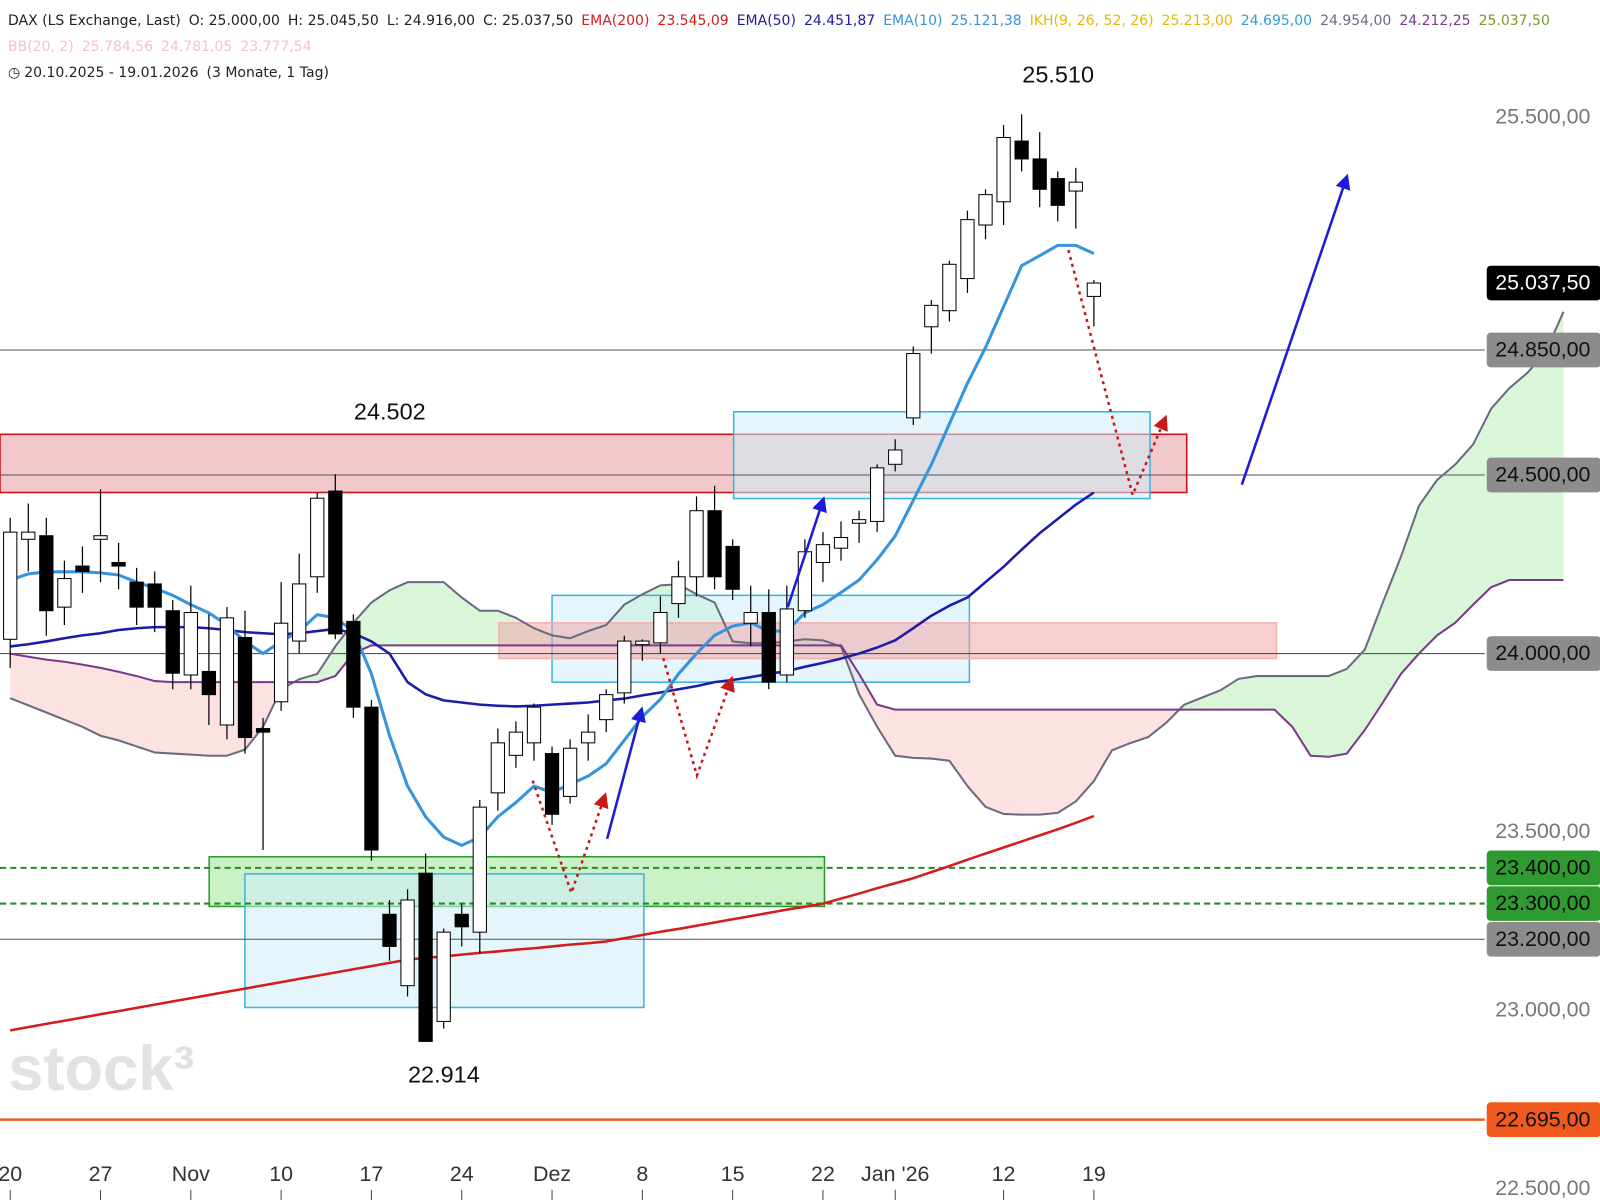 This screenshot has width=1600, height=1200. What do you see at coordinates (642, 1174) in the screenshot?
I see `x-tick-label: 8` at bounding box center [642, 1174].